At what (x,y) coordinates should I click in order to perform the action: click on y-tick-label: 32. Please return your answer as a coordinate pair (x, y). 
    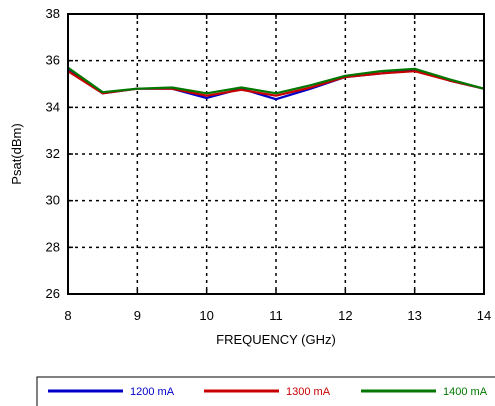
    Looking at the image, I should click on (53, 153).